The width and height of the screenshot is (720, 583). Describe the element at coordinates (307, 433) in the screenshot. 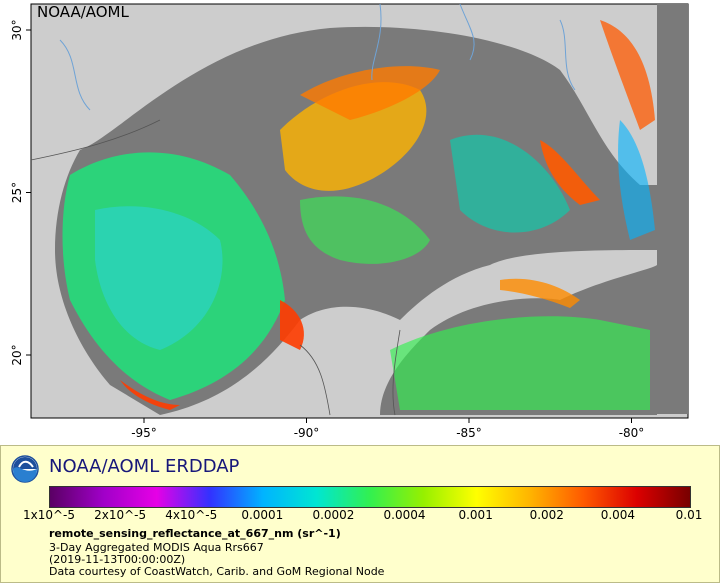

I see `lon-tick-label: -90°` at that location.